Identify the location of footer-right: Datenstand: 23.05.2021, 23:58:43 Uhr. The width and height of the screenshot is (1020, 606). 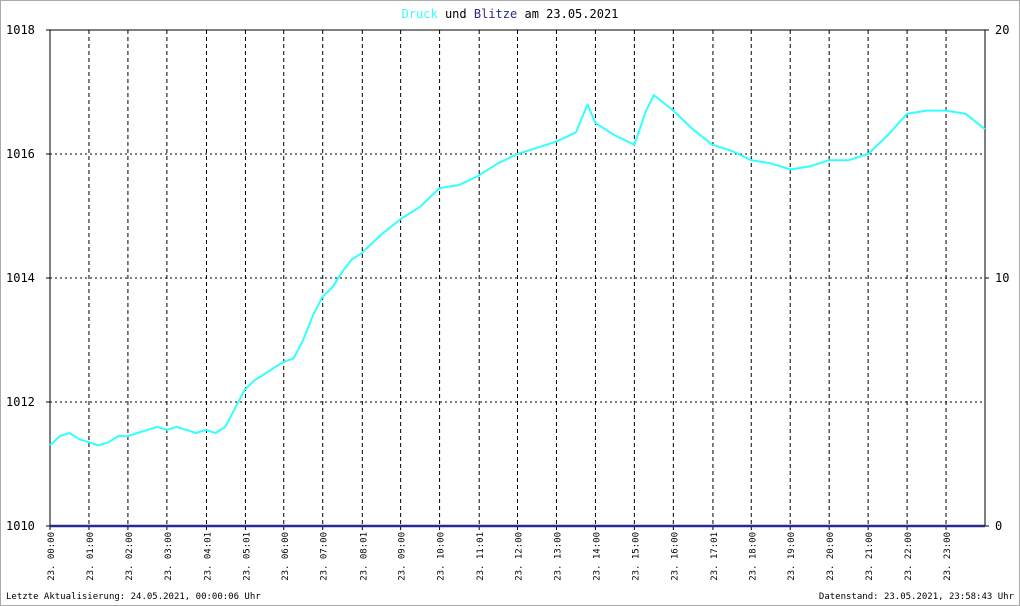
(917, 597).